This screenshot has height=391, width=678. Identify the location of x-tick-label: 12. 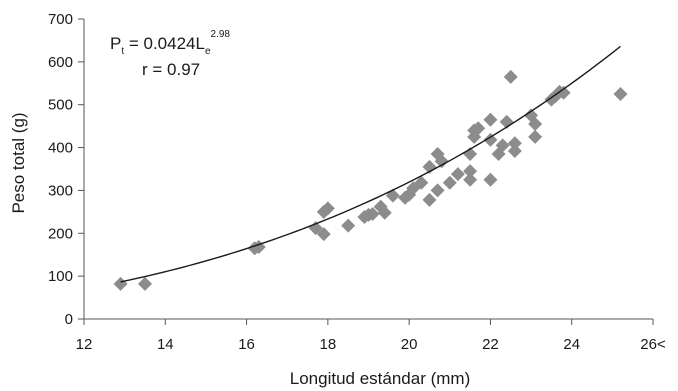
(84, 344).